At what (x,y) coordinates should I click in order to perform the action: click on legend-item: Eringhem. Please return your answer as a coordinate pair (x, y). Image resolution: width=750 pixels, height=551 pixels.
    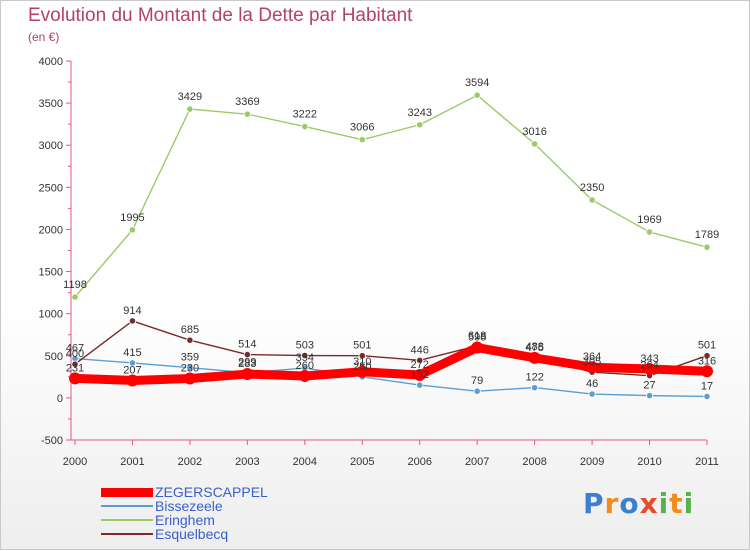
    Looking at the image, I should click on (184, 520).